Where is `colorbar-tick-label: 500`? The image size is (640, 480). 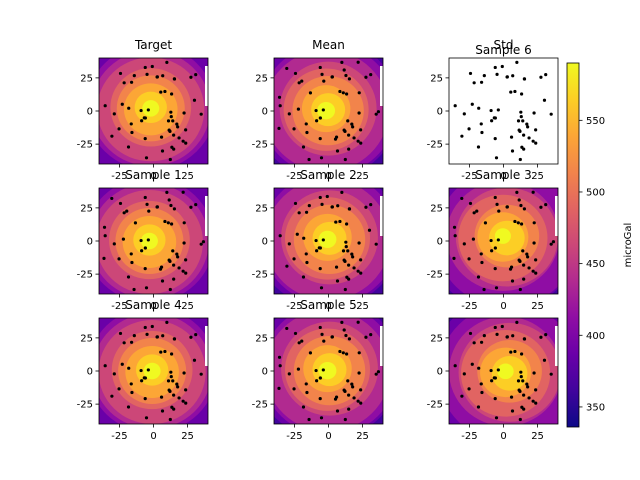
colorbar-tick-label: 500 is located at coordinates (595, 192).